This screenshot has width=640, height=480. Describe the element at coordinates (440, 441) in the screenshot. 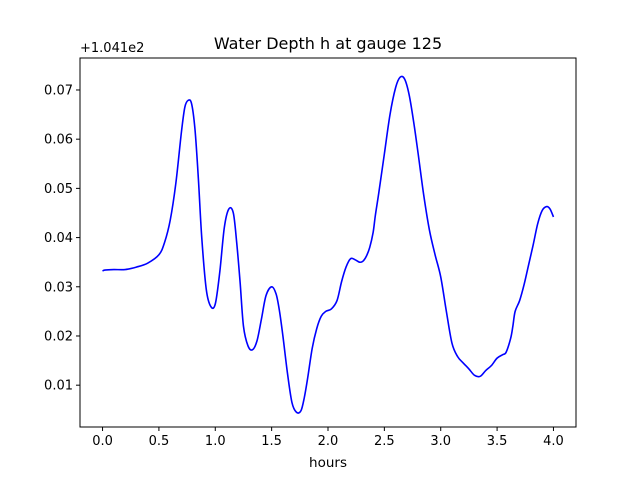

I see `x-tick-label: 3.0` at that location.